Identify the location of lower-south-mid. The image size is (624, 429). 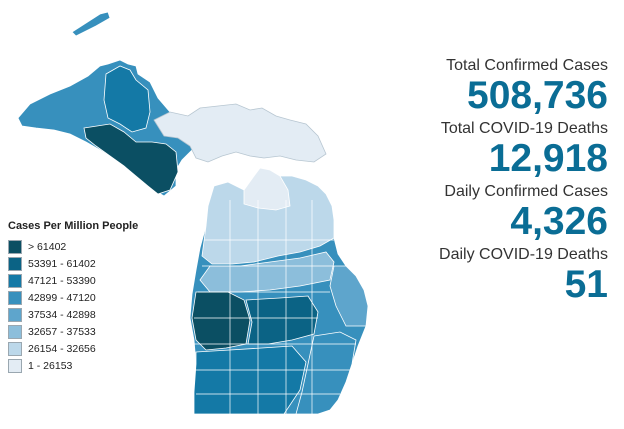
(282, 320).